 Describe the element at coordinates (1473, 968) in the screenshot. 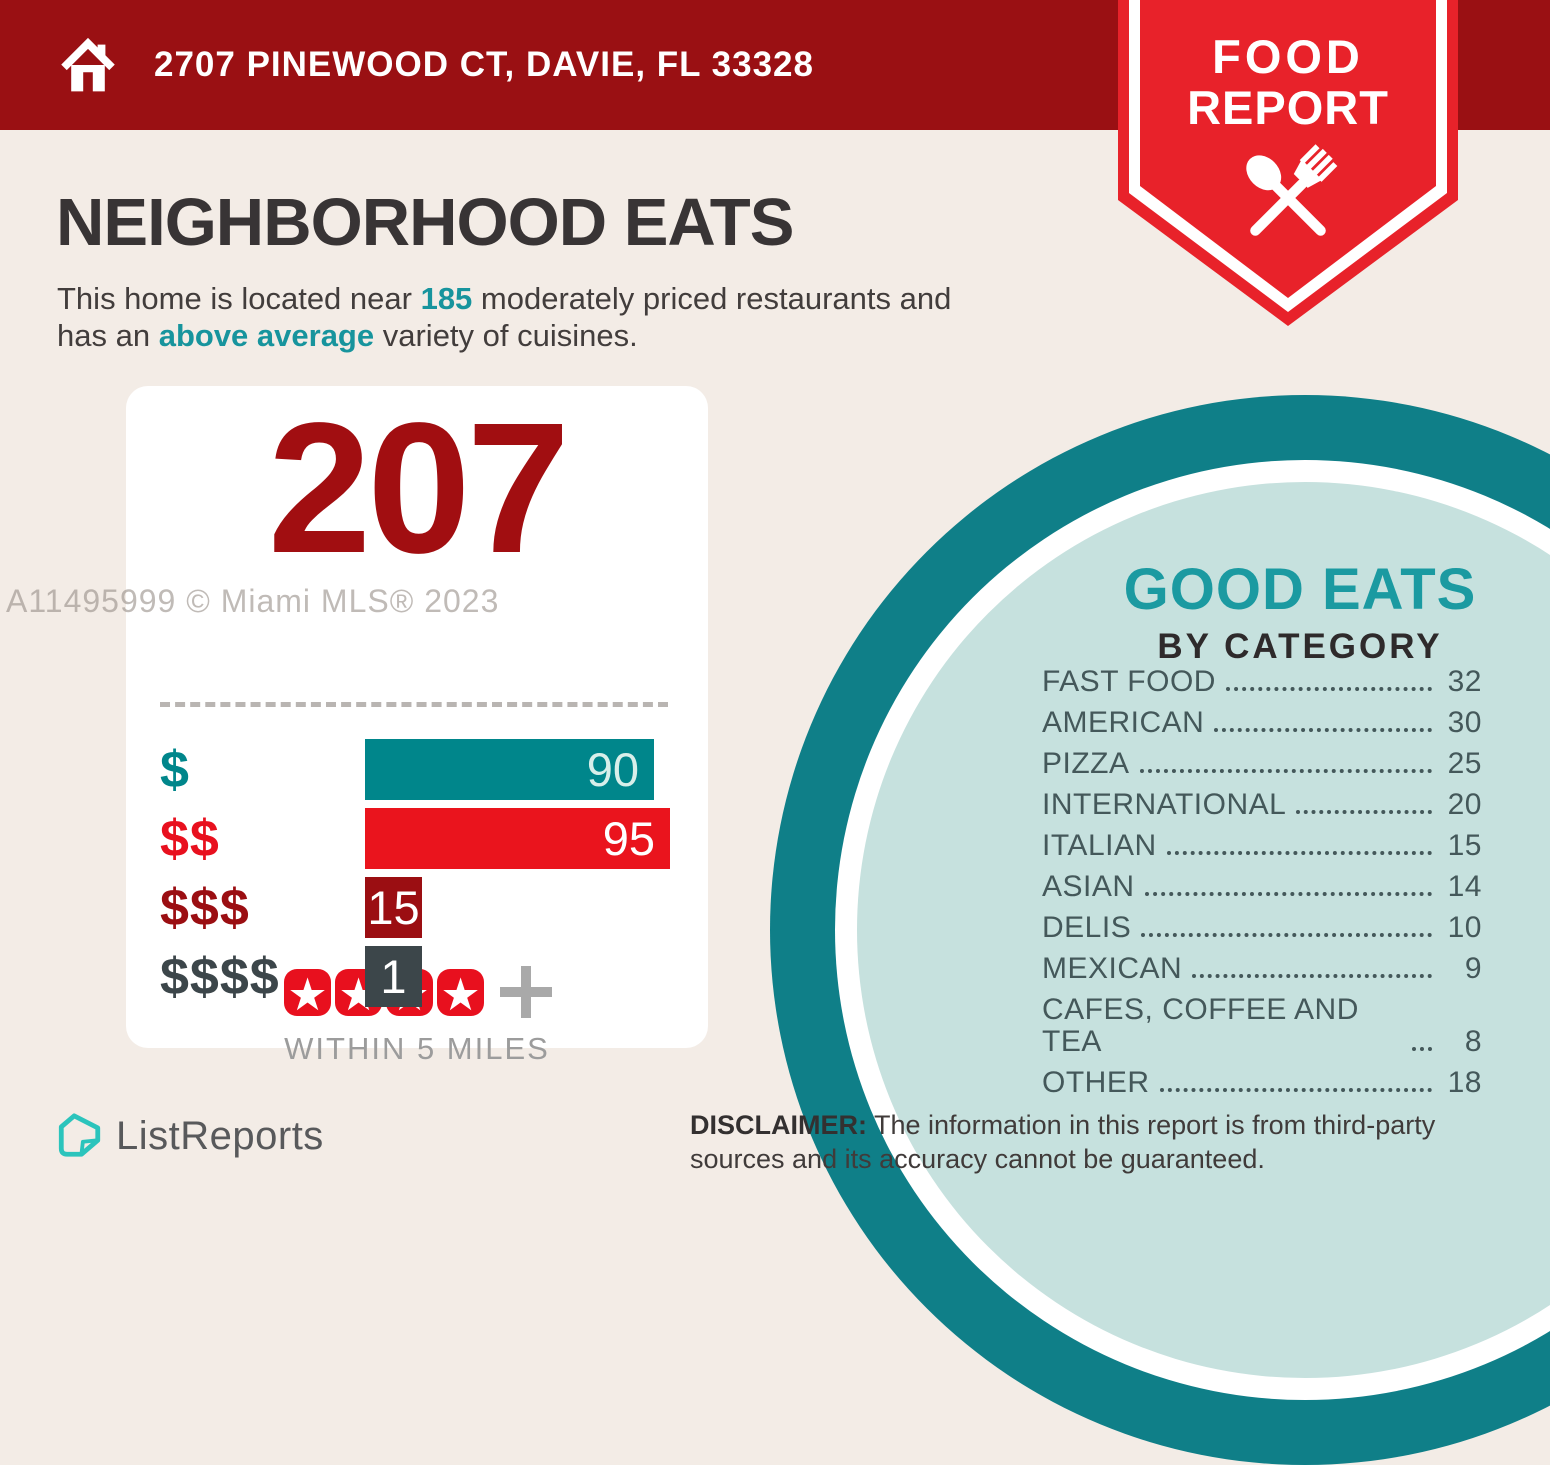

I see `category-value: 9` at that location.